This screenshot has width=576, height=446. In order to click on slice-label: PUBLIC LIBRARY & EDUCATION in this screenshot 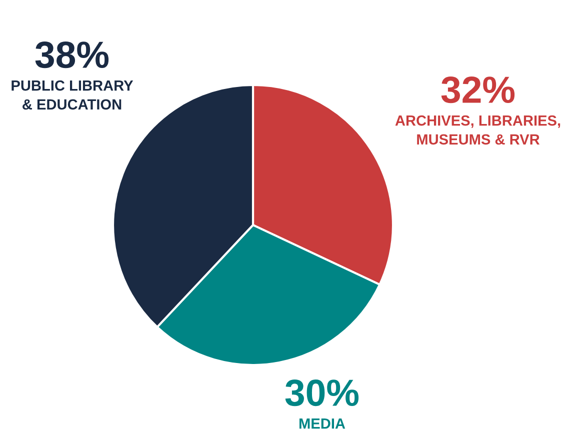, I will do `click(73, 95)`.